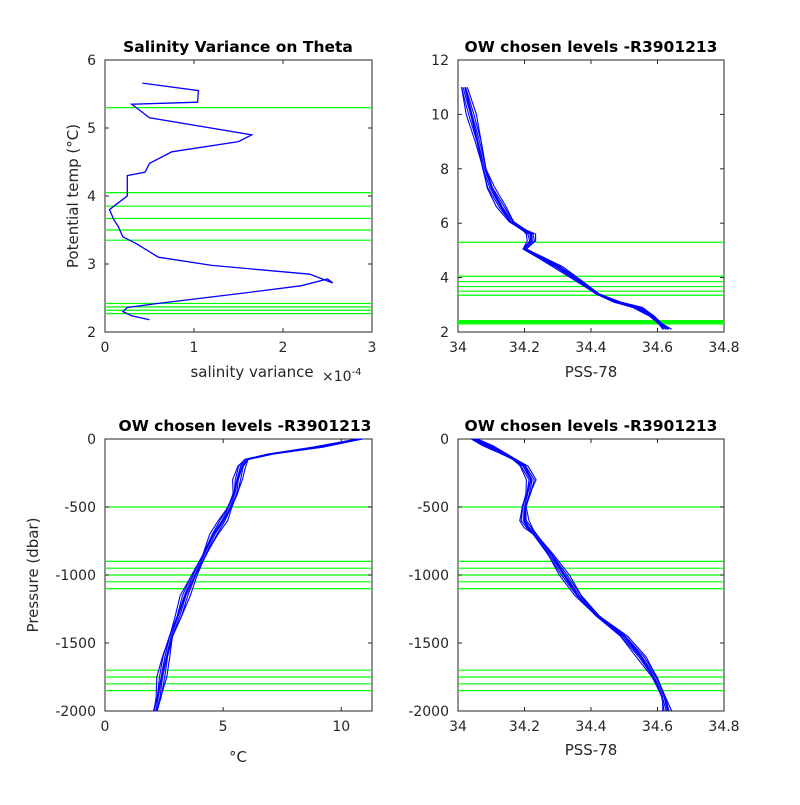 The width and height of the screenshot is (800, 805). I want to click on x-exponent-base: ×10, so click(337, 377).